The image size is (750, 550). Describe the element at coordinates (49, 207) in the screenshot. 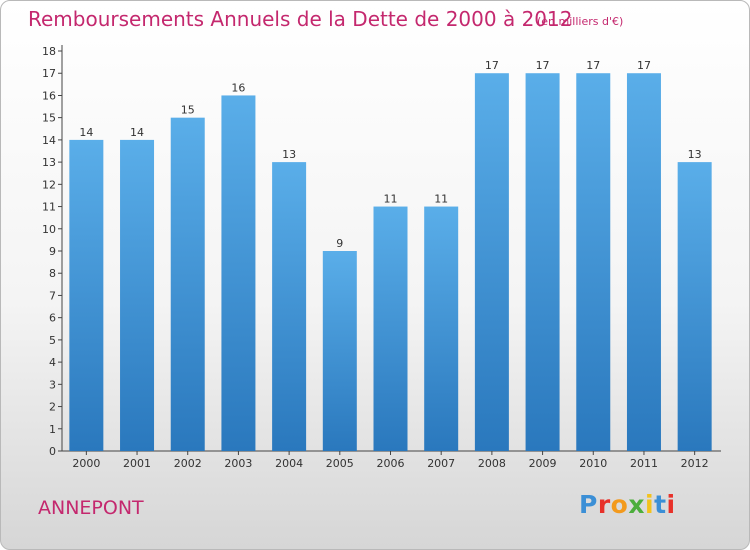

I see `y-tick-label: 11` at that location.